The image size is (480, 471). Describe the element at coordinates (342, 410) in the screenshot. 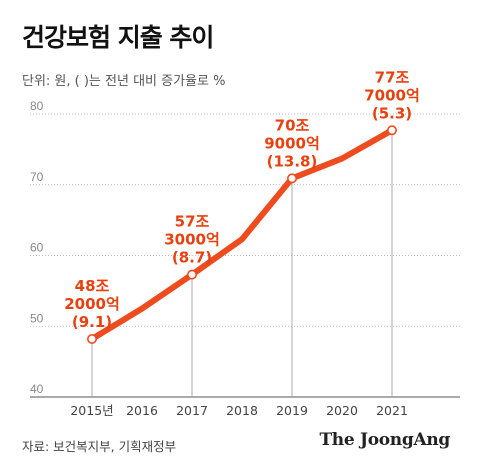

I see `x-tick-label: 2020` at that location.